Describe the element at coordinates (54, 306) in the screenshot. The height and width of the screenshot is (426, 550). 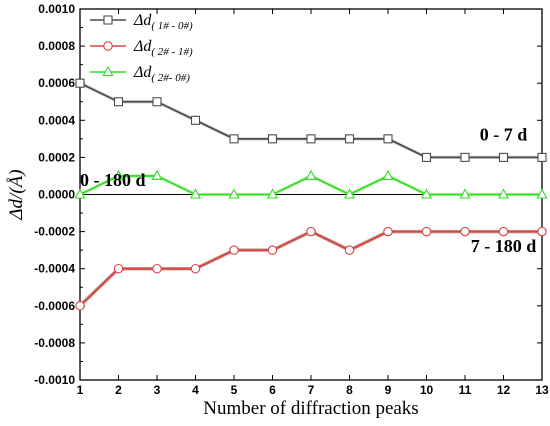
I see `y-tick-label: -0.0006` at that location.